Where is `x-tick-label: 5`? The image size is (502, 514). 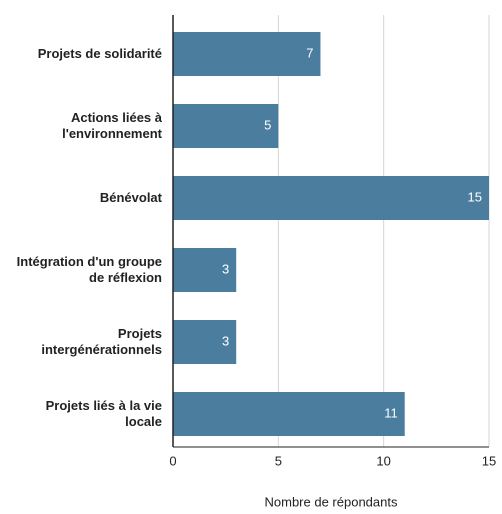 x-tick-label: 5 is located at coordinates (278, 460).